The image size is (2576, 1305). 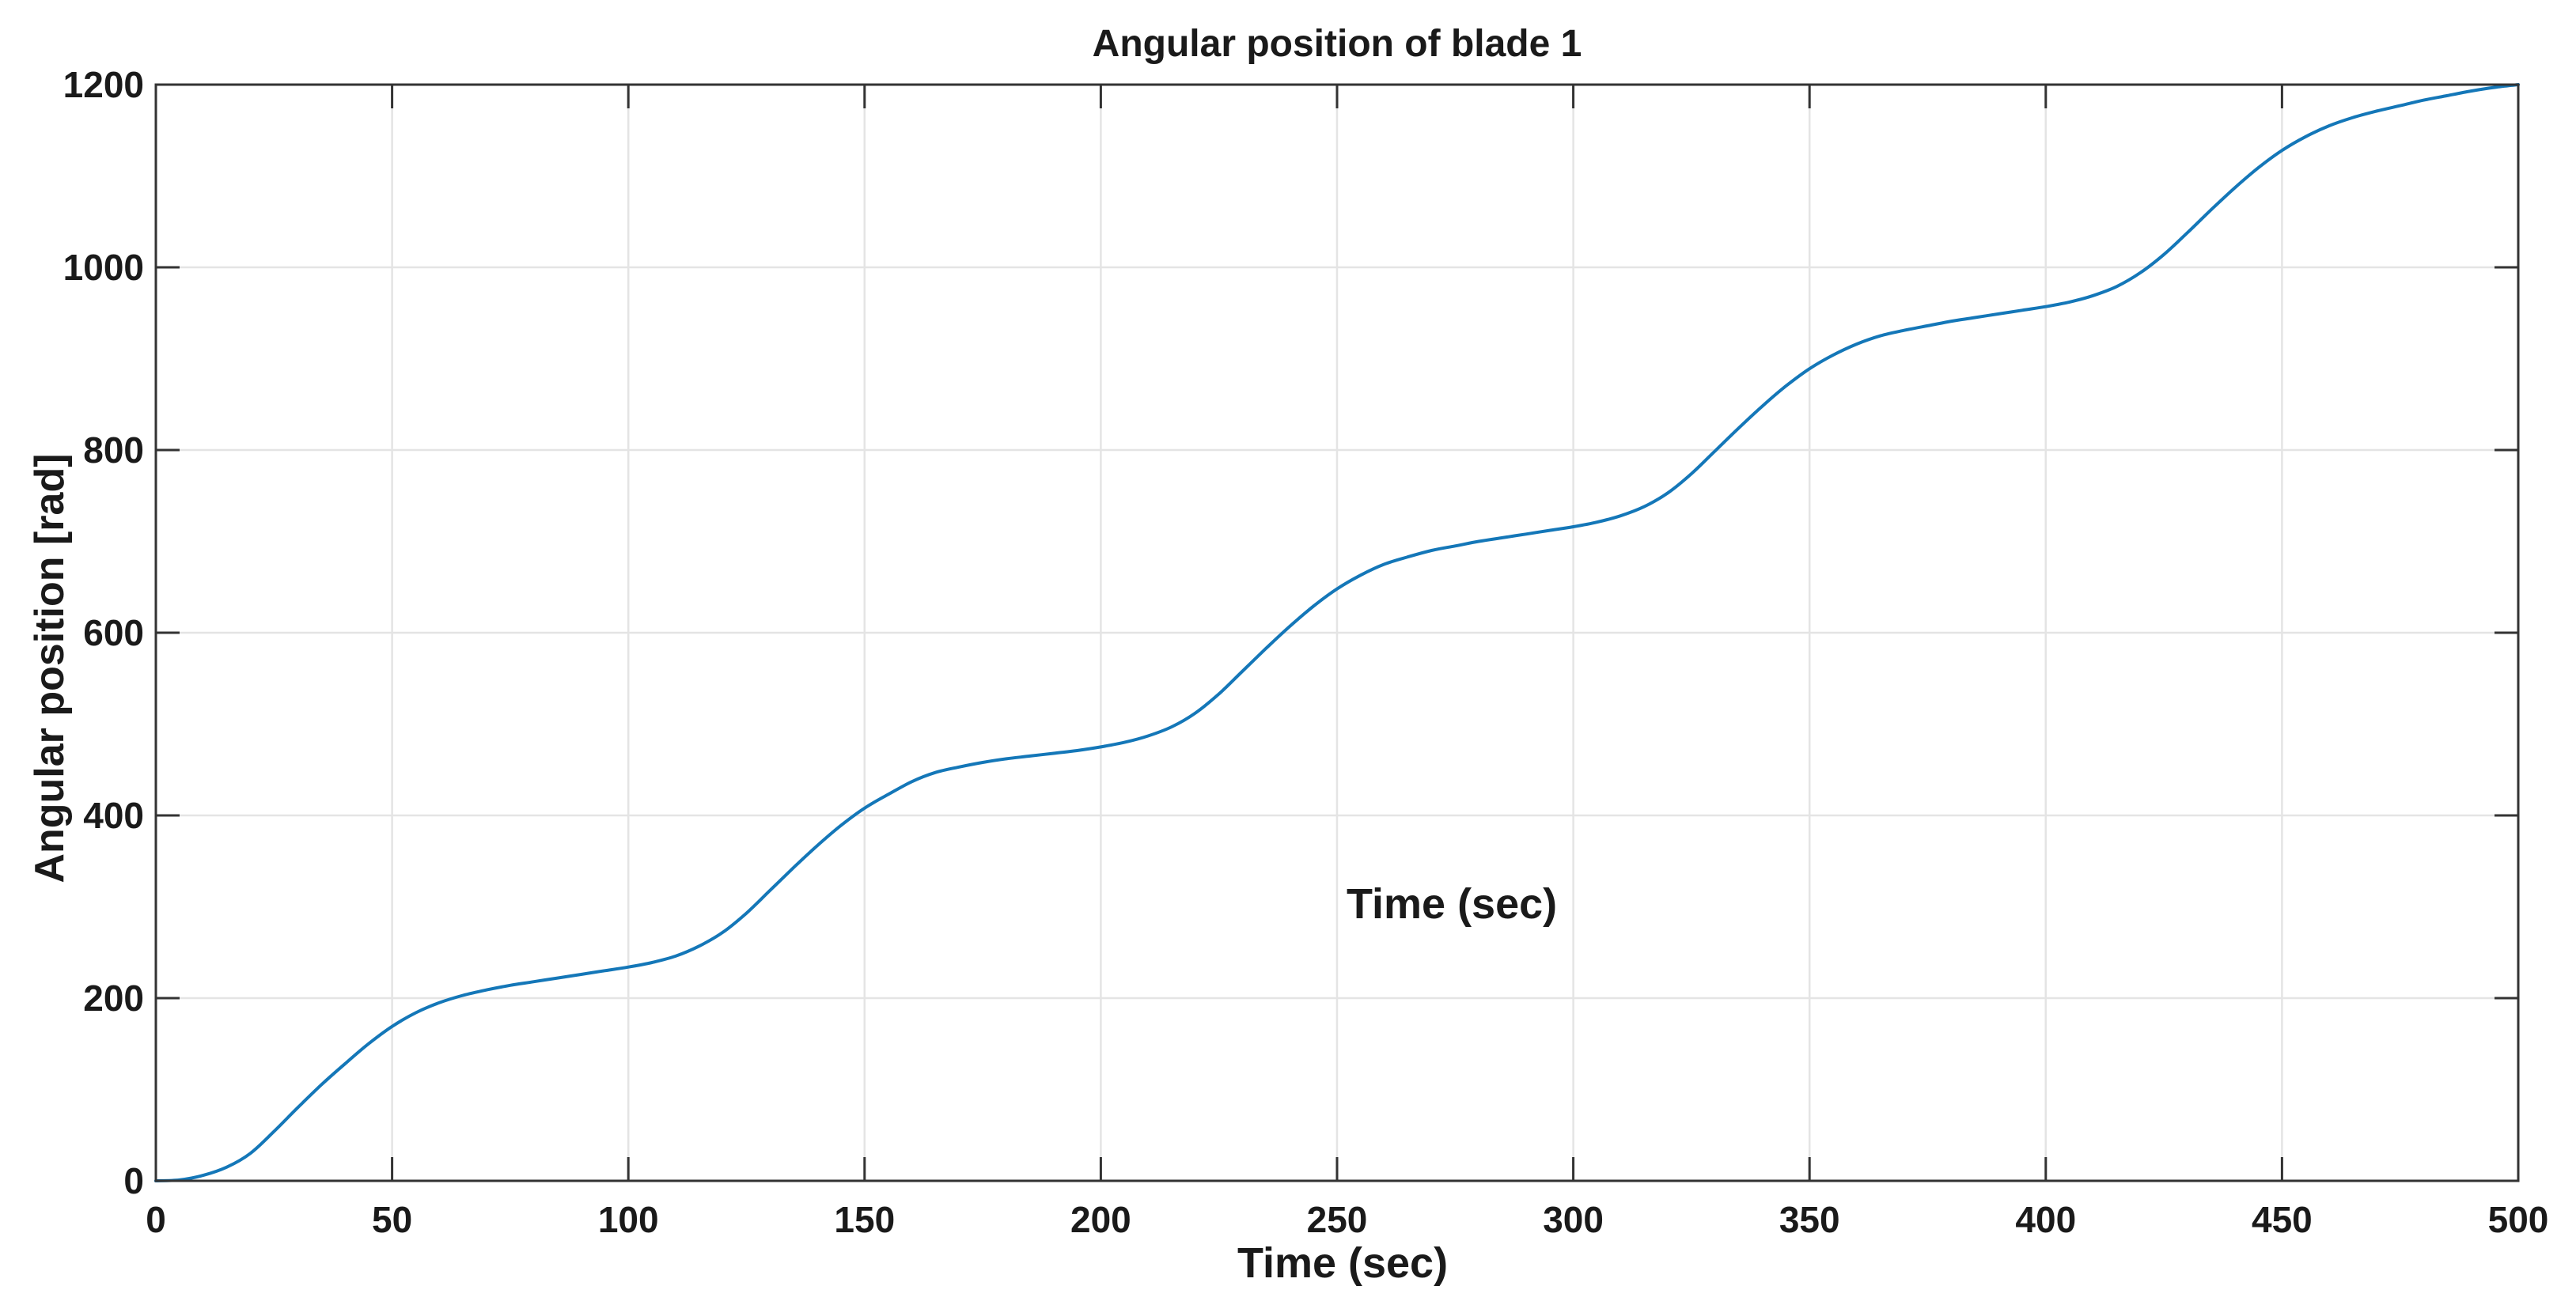 What do you see at coordinates (113, 816) in the screenshot?
I see `y-tick-label: 400` at bounding box center [113, 816].